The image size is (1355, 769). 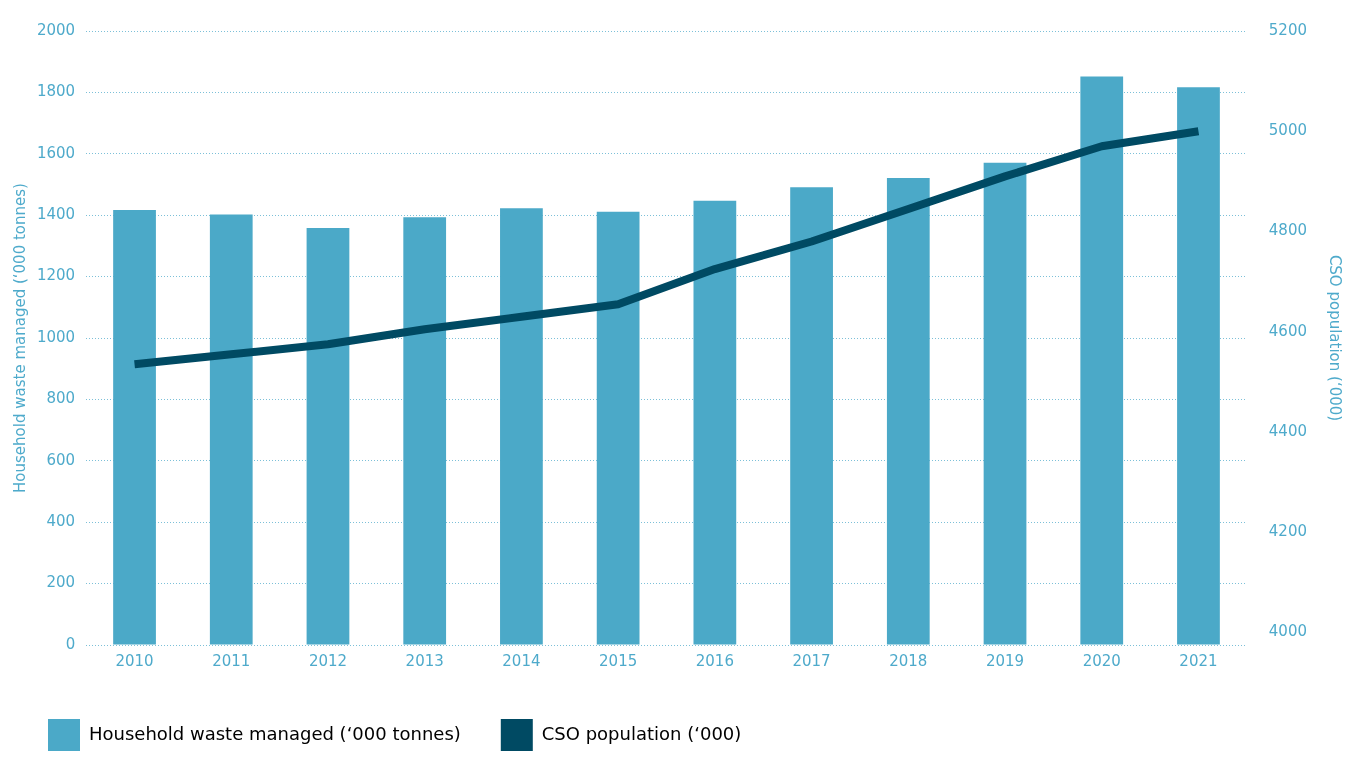 I want to click on x-tick-label: 2019, so click(x=1005, y=660).